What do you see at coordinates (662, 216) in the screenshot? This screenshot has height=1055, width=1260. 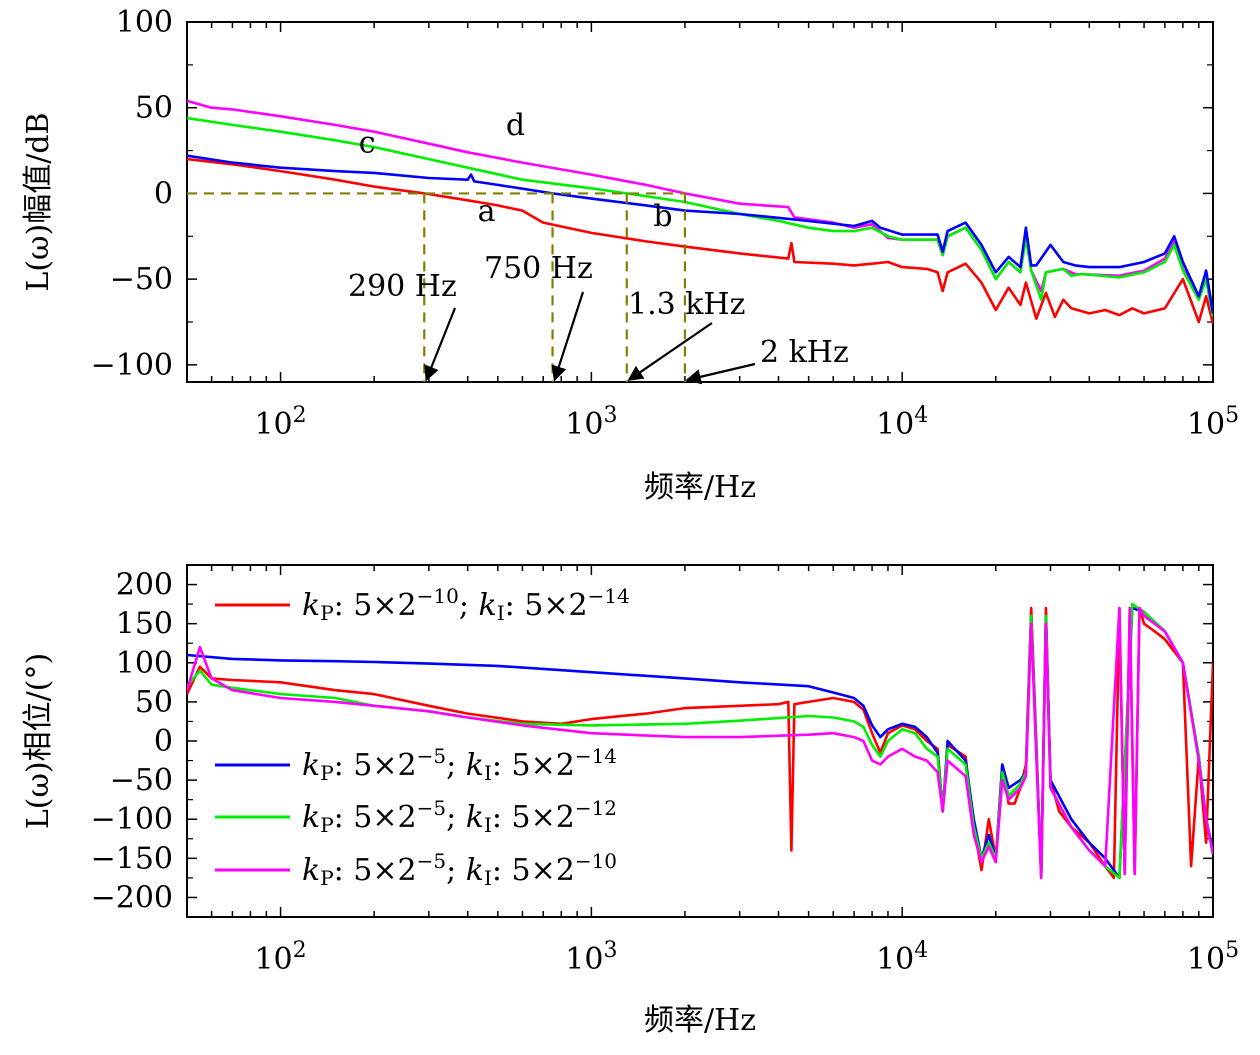 I see `curve-label-b: b` at bounding box center [662, 216].